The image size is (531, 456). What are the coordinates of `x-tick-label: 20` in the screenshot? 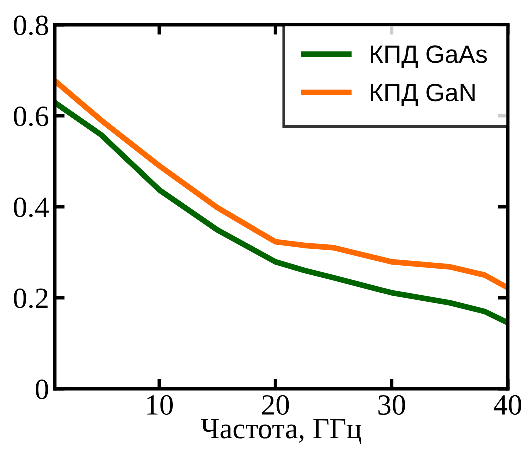 It's located at (276, 405).